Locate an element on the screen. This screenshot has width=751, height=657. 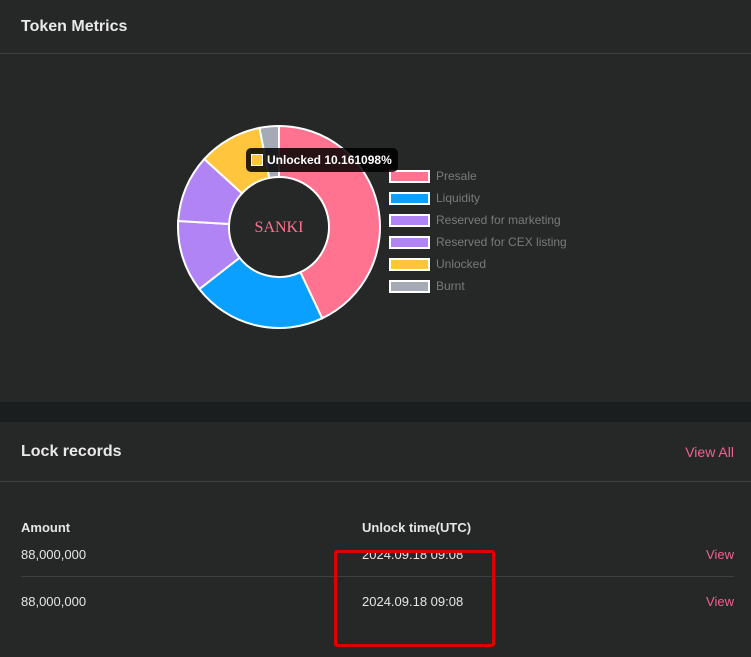
legend-label: Liquidity is located at coordinates (458, 198).